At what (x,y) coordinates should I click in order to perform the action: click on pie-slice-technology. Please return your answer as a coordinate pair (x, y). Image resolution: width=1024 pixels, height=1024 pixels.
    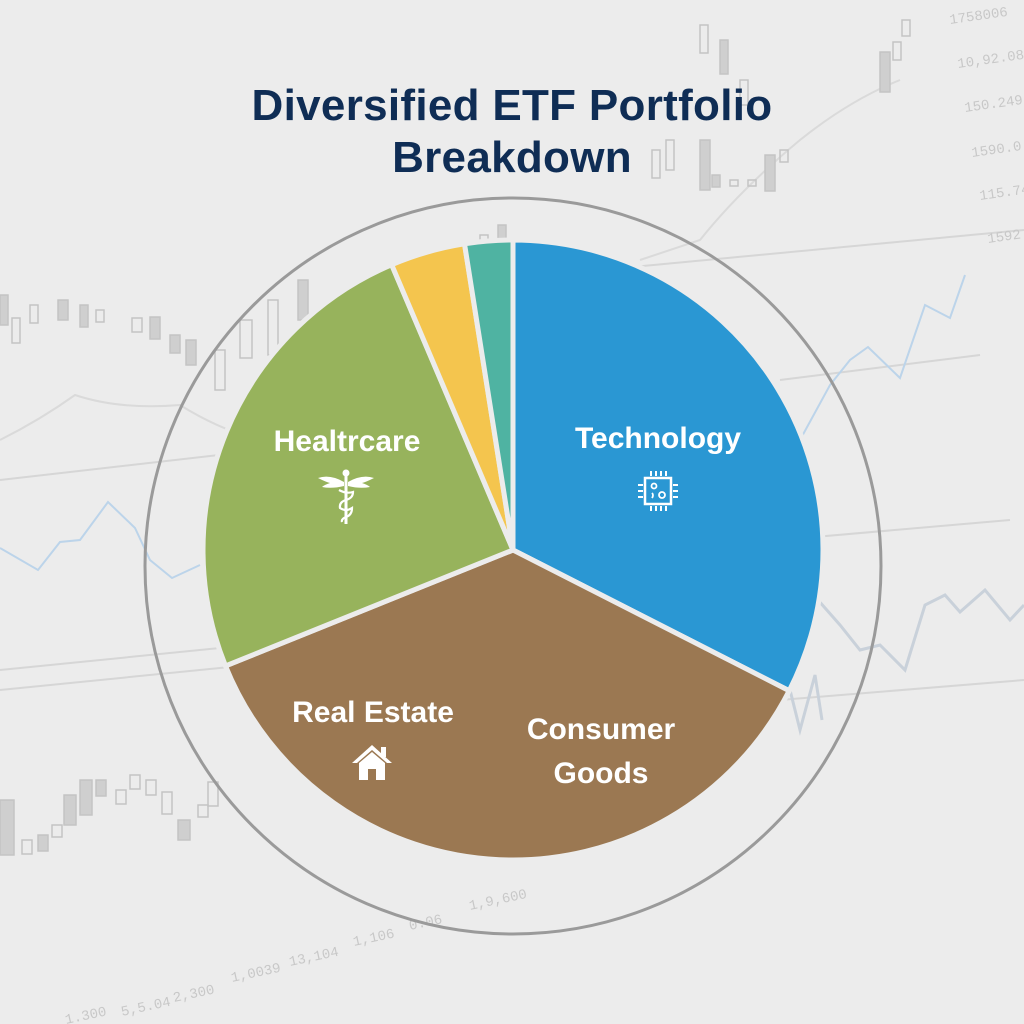
    Looking at the image, I should click on (668, 465).